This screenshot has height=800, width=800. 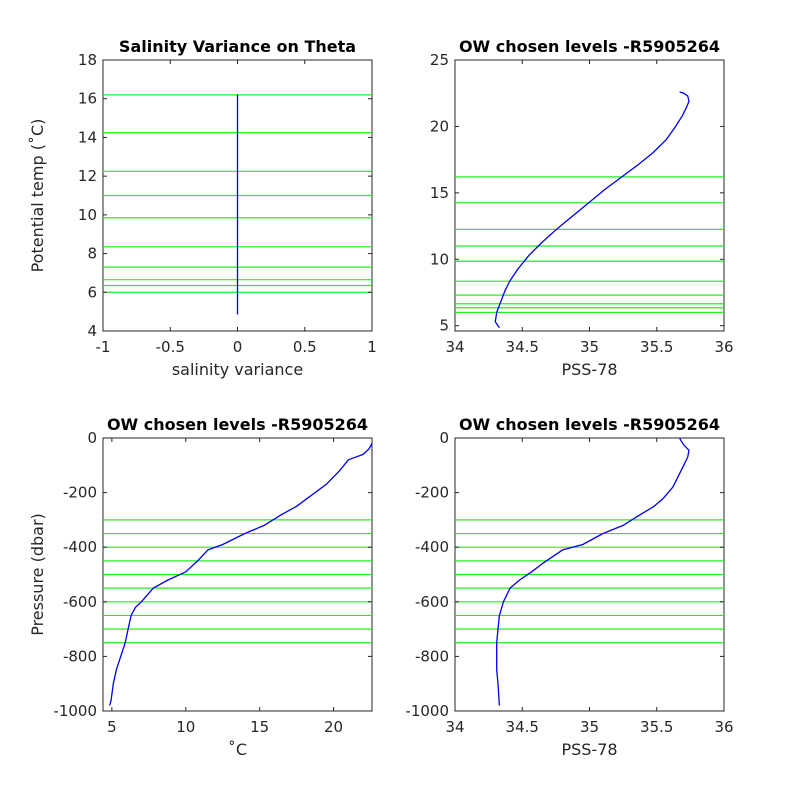 What do you see at coordinates (170, 347) in the screenshot?
I see `x-tick-label: -0.5` at bounding box center [170, 347].